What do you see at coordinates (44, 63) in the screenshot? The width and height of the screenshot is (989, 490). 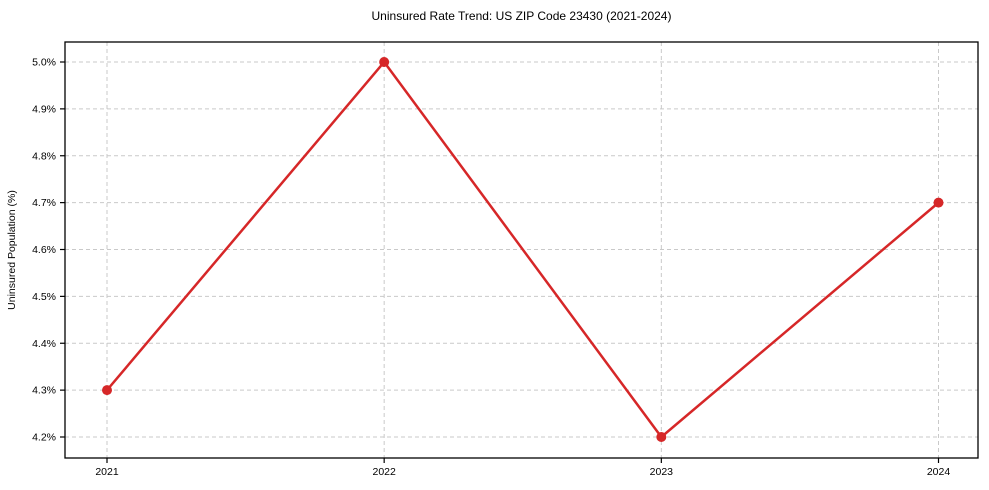 I see `y-tick-label: 5.0%` at bounding box center [44, 63].